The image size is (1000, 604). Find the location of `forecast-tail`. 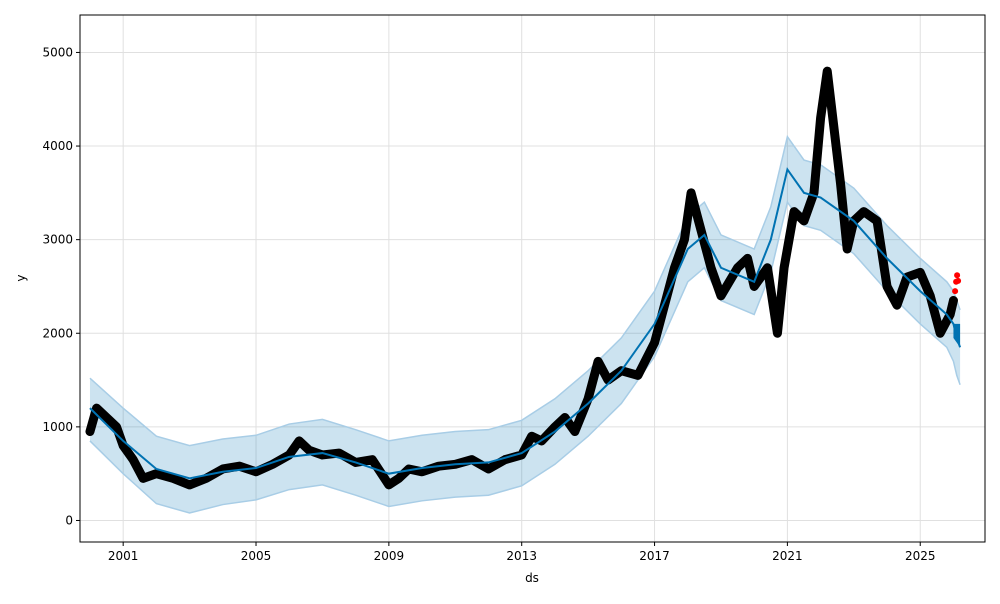

forecast-tail is located at coordinates (957, 335).